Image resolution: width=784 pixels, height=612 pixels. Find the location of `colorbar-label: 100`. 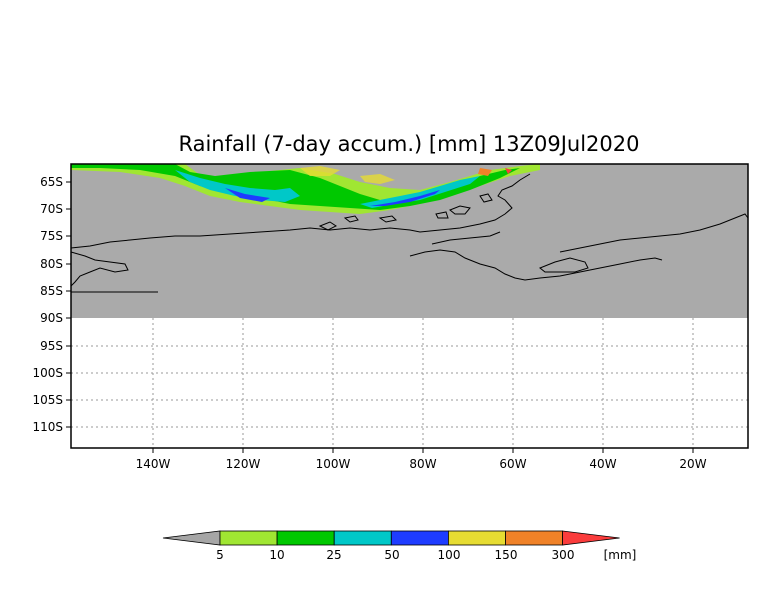

colorbar-label: 100 is located at coordinates (449, 555).